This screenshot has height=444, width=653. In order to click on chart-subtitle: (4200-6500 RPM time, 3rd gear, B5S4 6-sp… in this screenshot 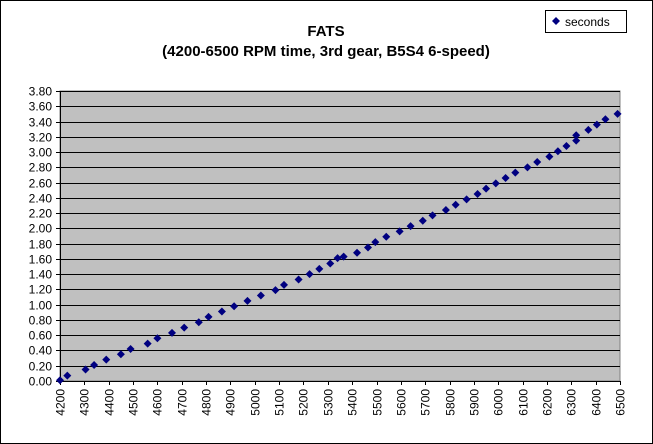, I will do `click(326, 51)`.